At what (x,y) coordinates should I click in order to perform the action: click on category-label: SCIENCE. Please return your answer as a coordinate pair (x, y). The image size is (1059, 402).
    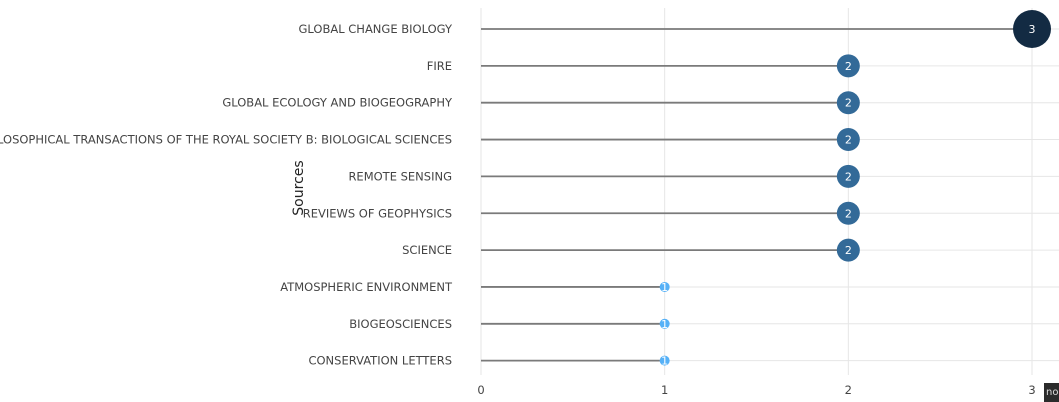
    Looking at the image, I should click on (427, 250).